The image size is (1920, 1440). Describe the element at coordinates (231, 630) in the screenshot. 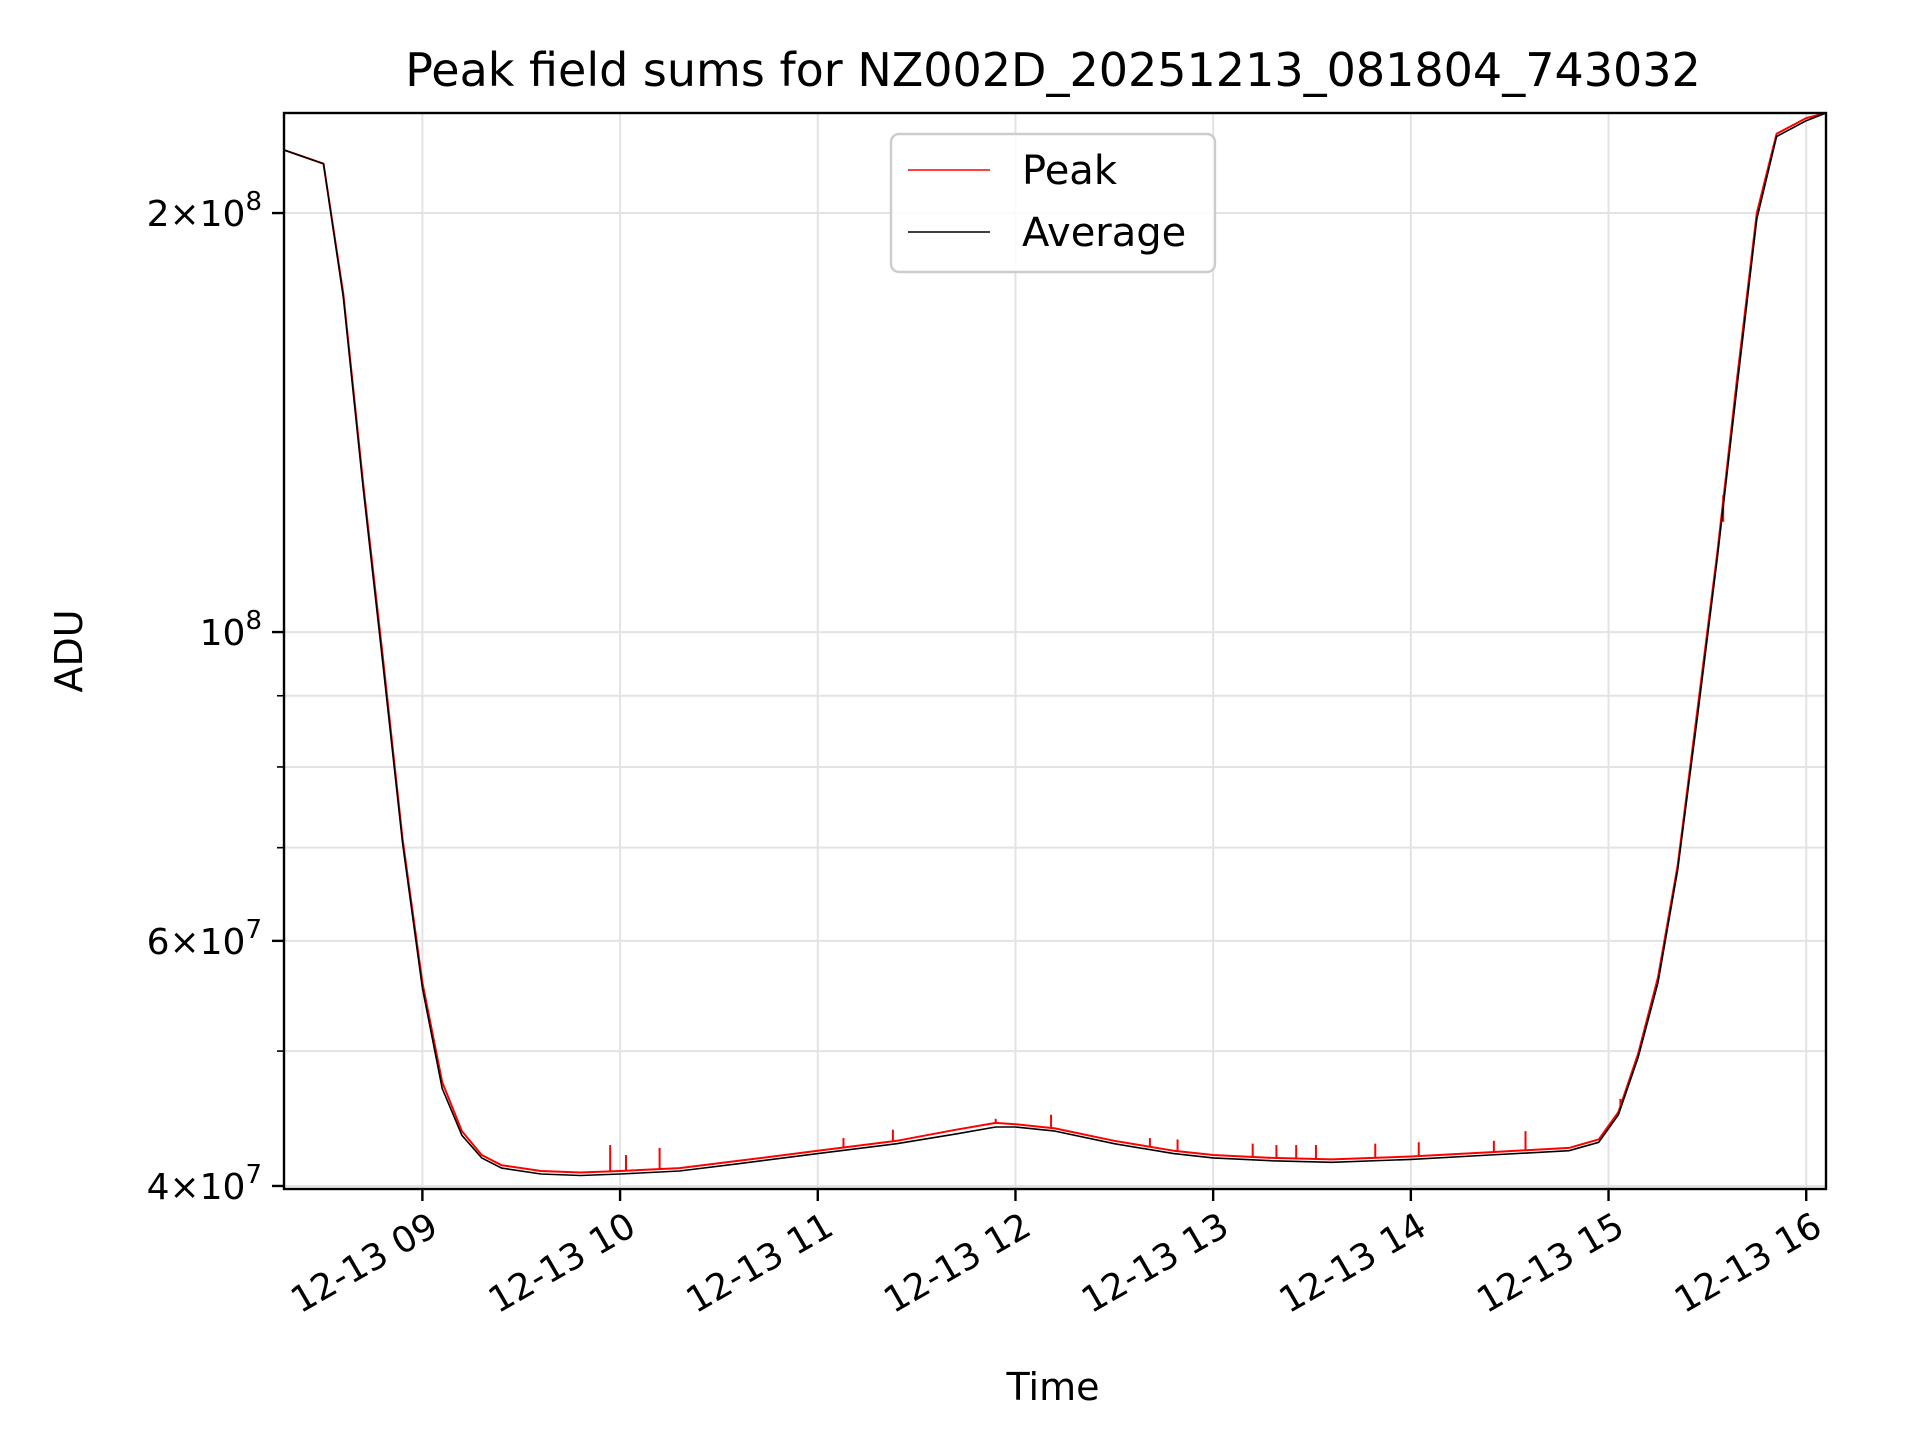

I see `y-tick-label: 108` at that location.